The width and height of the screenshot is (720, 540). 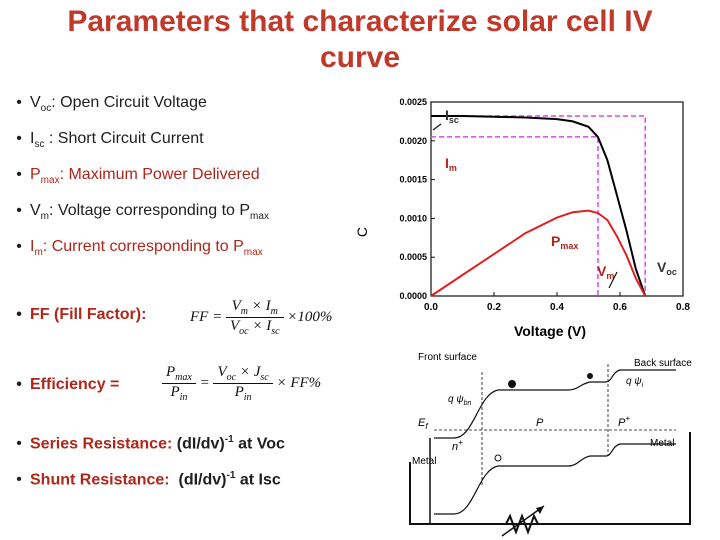 What do you see at coordinates (564, 242) in the screenshot?
I see `pmax-annotation: Pmax` at bounding box center [564, 242].